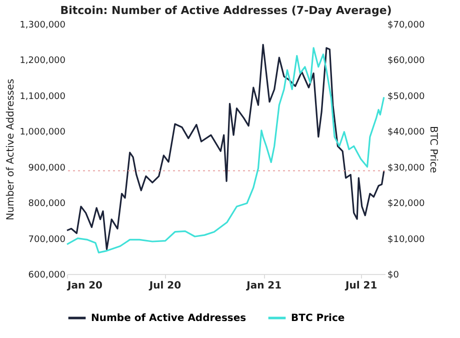 This screenshot has width=460, height=338. I want to click on y2-tick-label: $60,000, so click(406, 61).